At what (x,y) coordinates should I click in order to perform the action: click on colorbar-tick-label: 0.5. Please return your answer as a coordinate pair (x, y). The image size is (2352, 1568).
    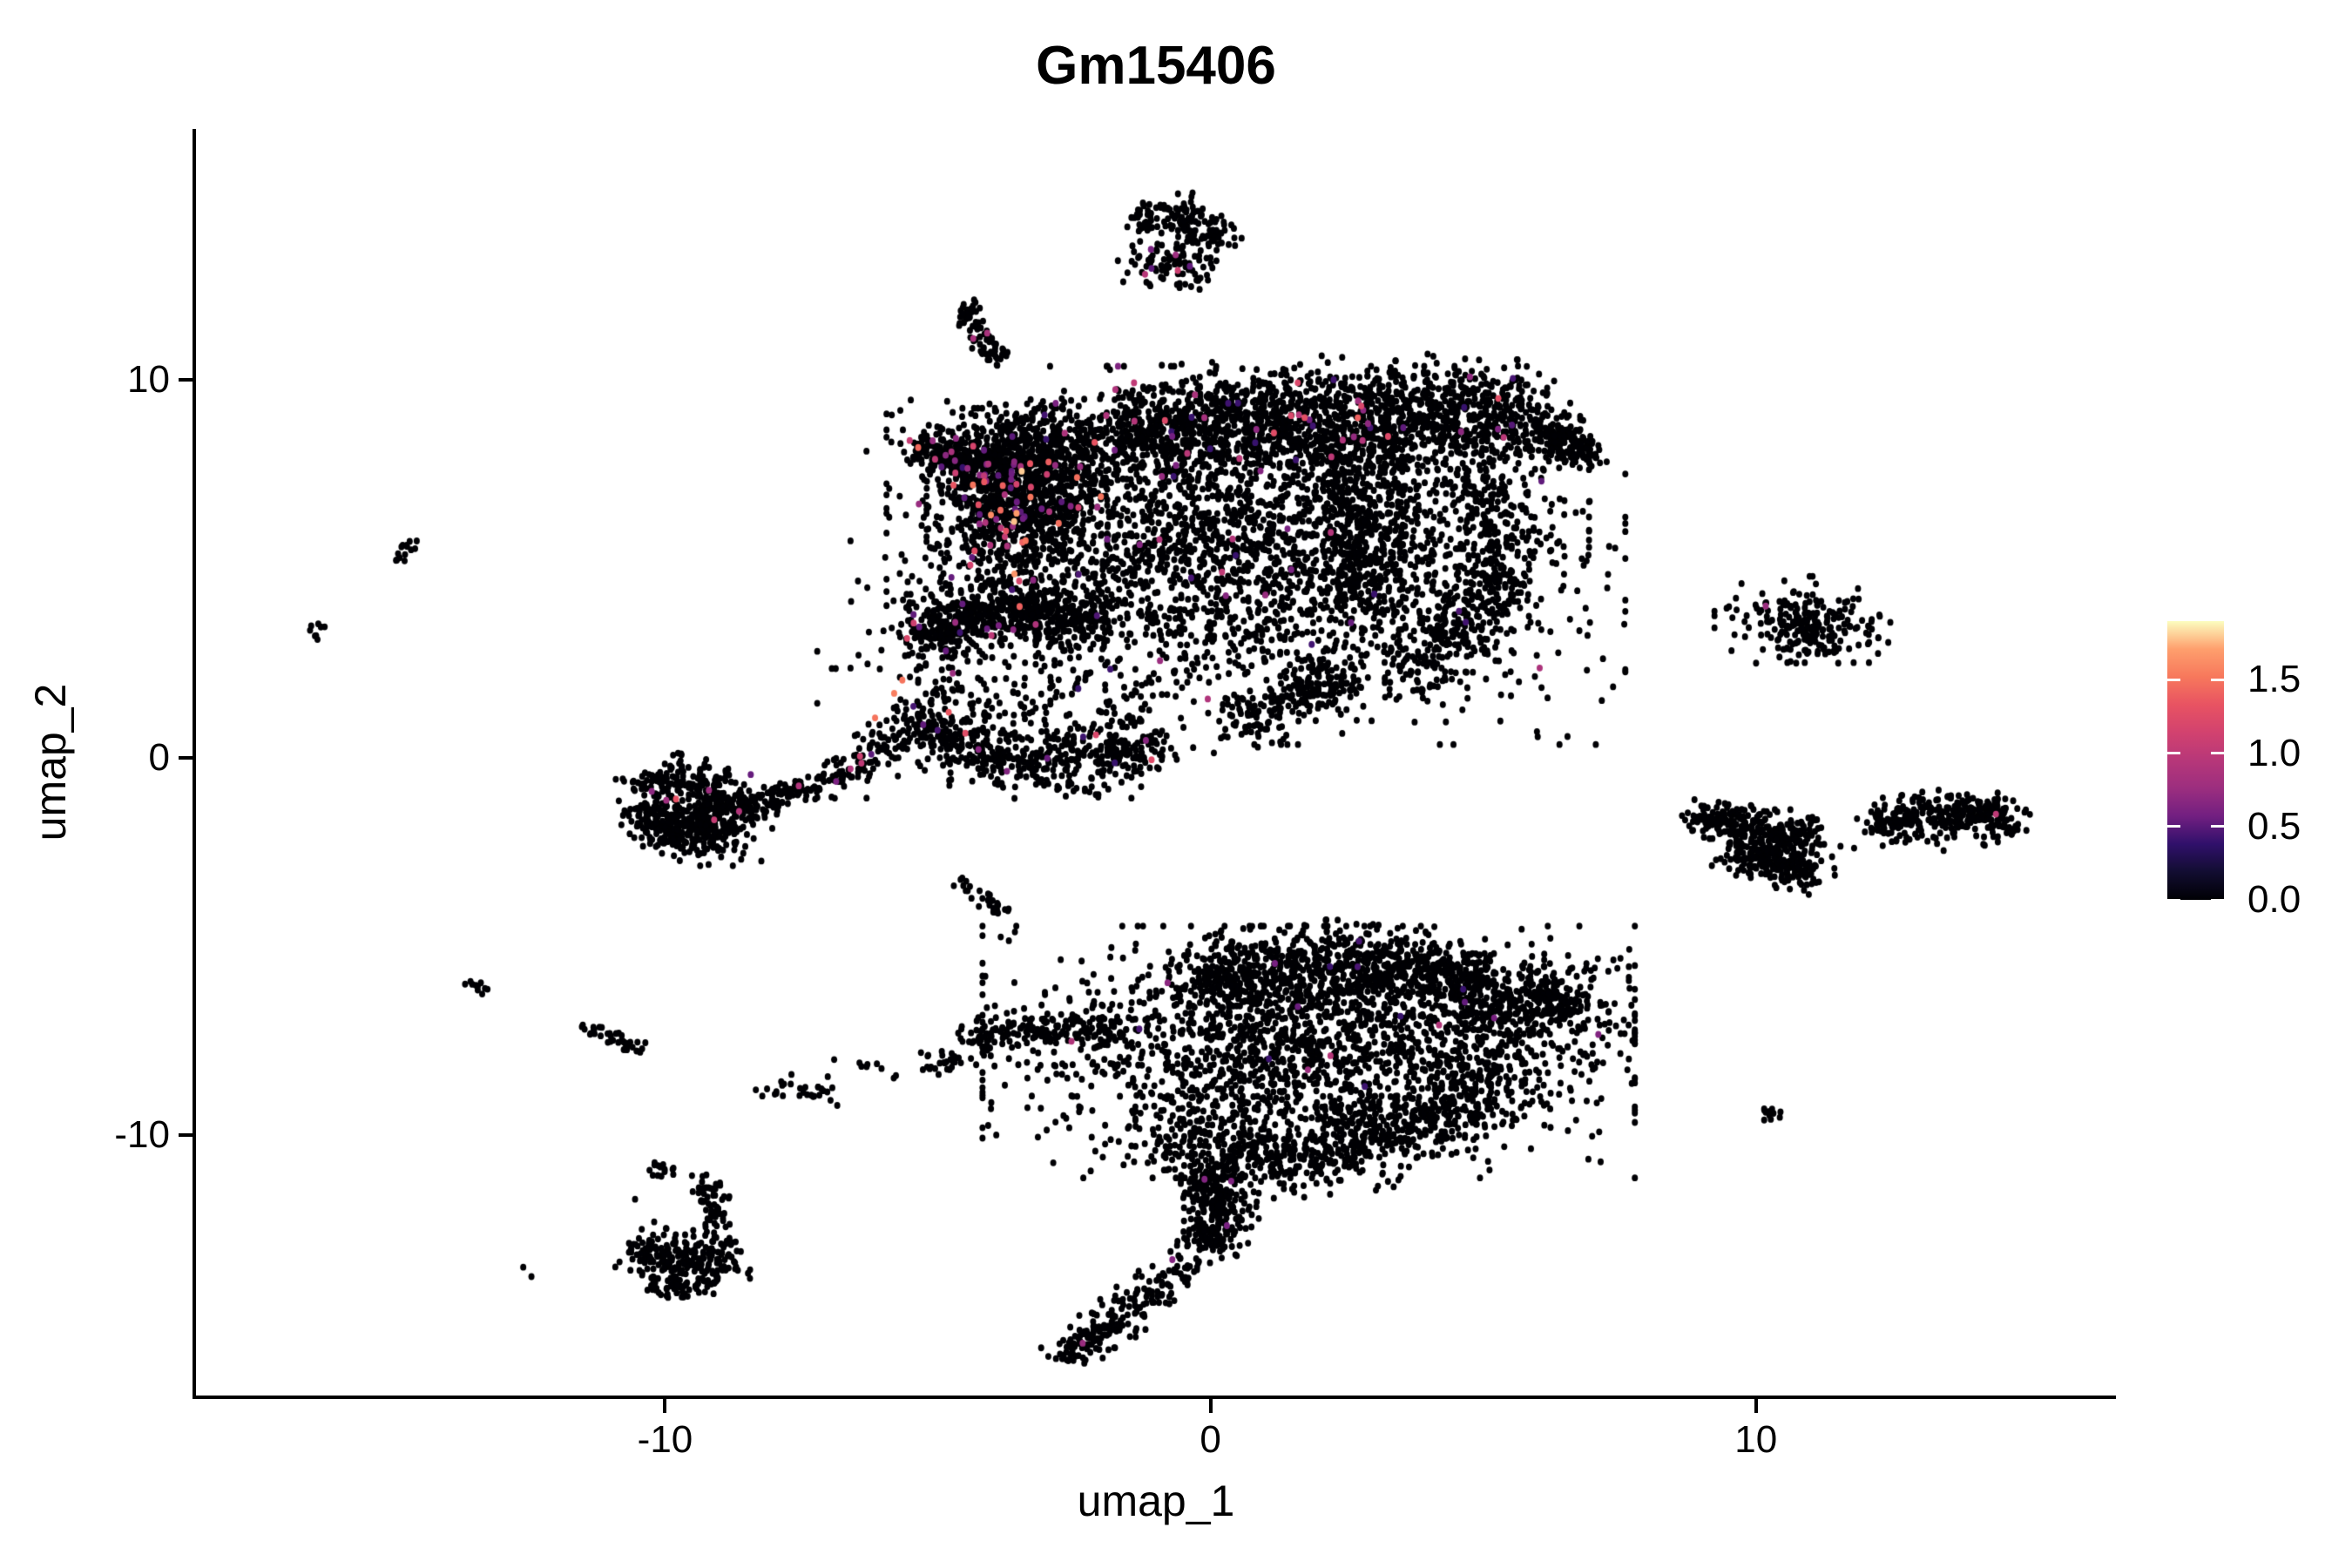
    Looking at the image, I should click on (2274, 826).